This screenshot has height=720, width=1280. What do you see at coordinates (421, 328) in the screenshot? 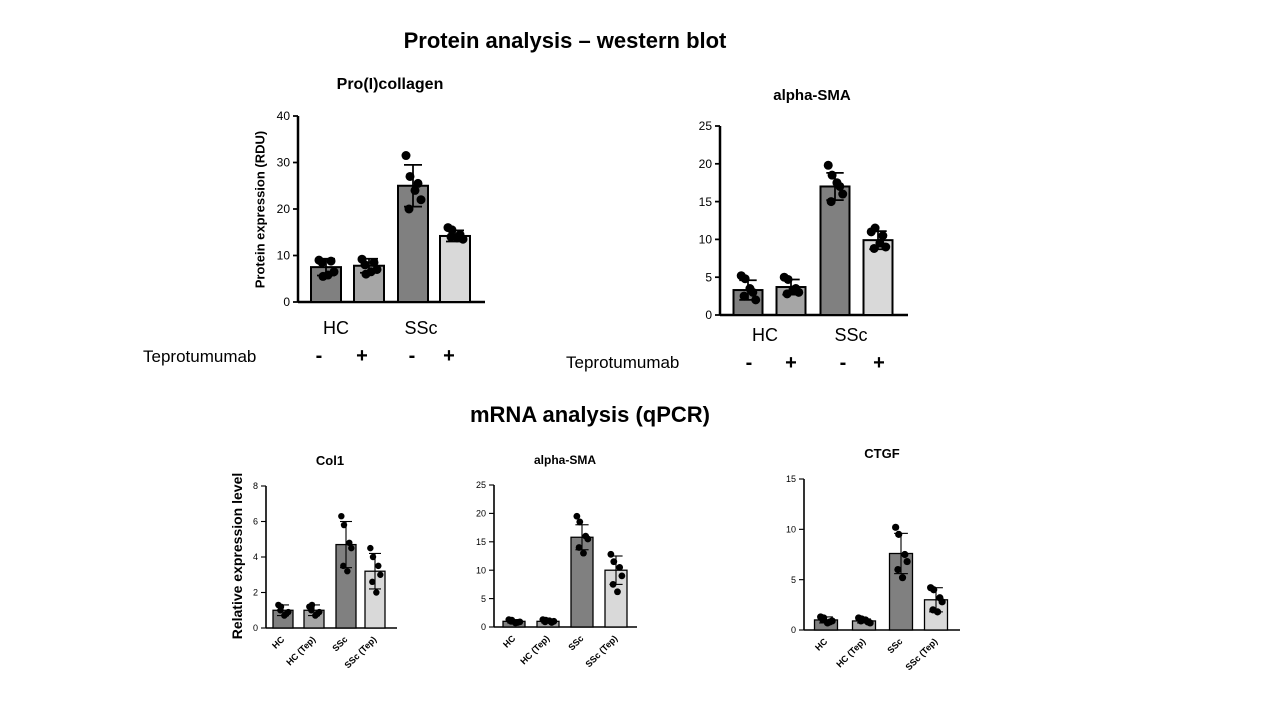
I see `procollagen-group-ssc: SSc` at bounding box center [421, 328].